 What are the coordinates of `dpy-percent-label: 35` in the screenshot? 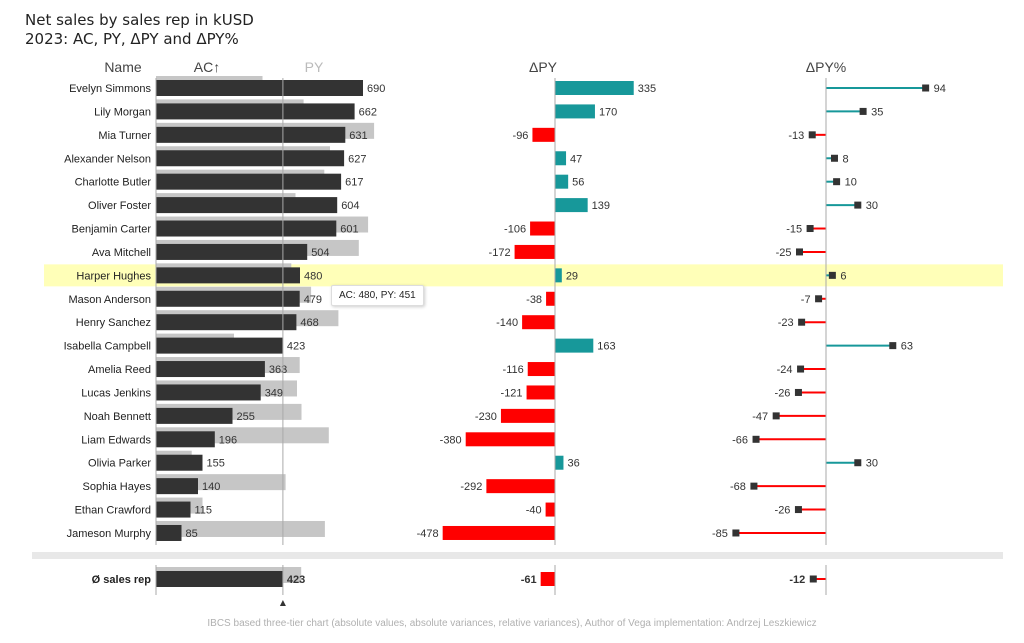 It's located at (877, 112).